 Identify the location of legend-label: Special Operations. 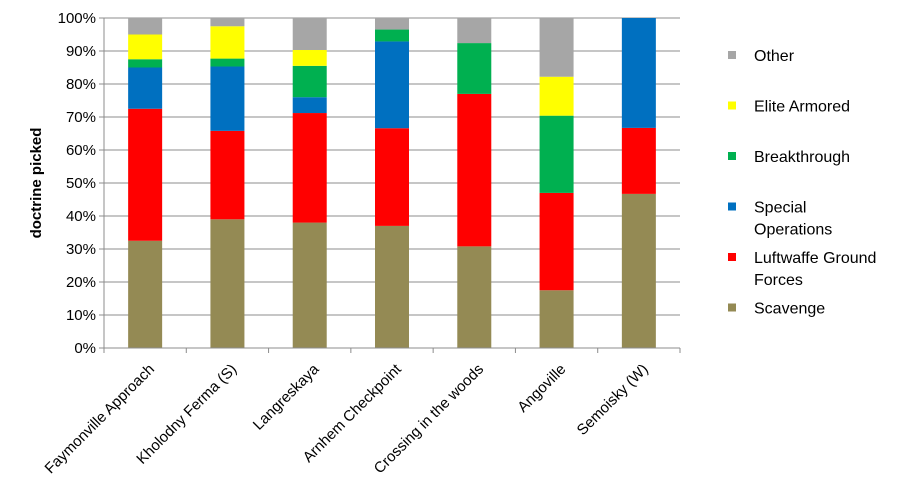
(793, 219).